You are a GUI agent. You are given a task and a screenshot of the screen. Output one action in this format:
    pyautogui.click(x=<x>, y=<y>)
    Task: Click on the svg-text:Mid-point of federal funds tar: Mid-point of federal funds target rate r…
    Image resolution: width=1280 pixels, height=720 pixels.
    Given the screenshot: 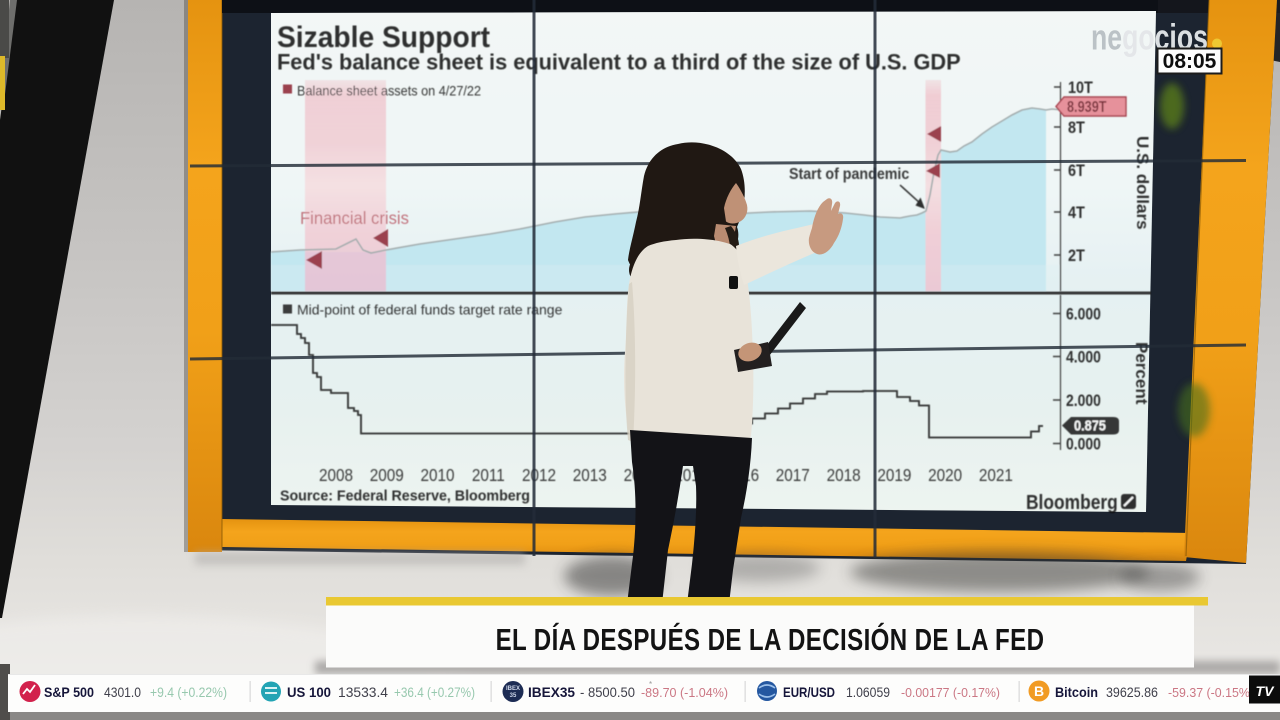 What is the action you would take?
    pyautogui.click(x=430, y=310)
    